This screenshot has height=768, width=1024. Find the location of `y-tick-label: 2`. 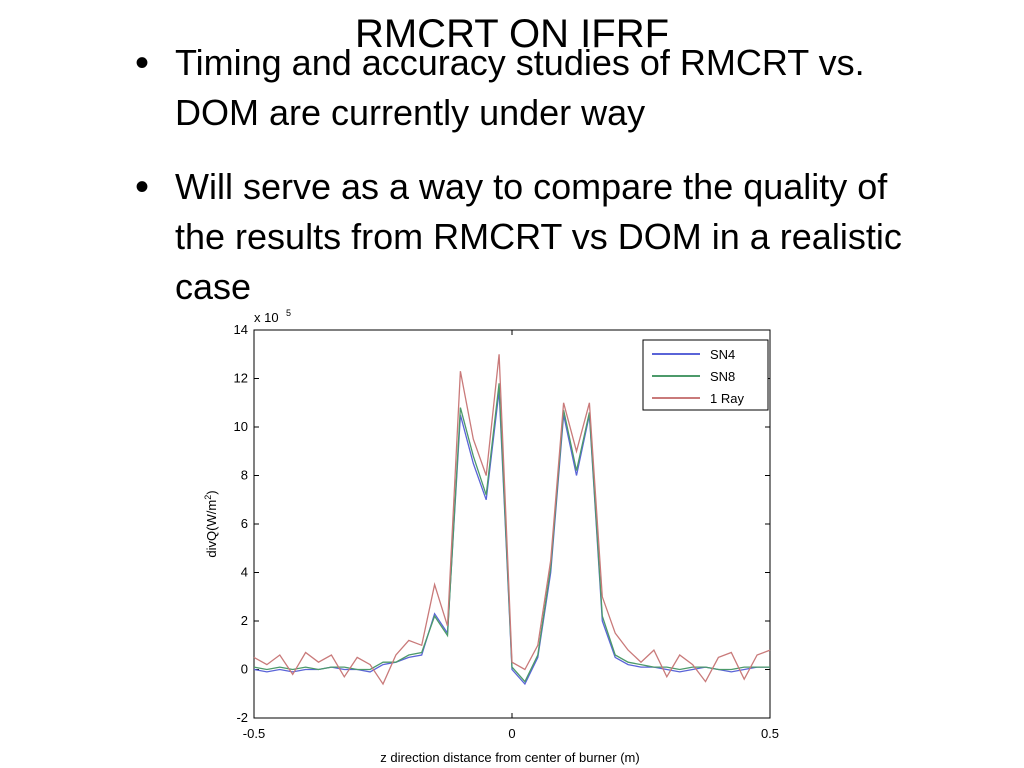

y-tick-label: 2 is located at coordinates (244, 620).